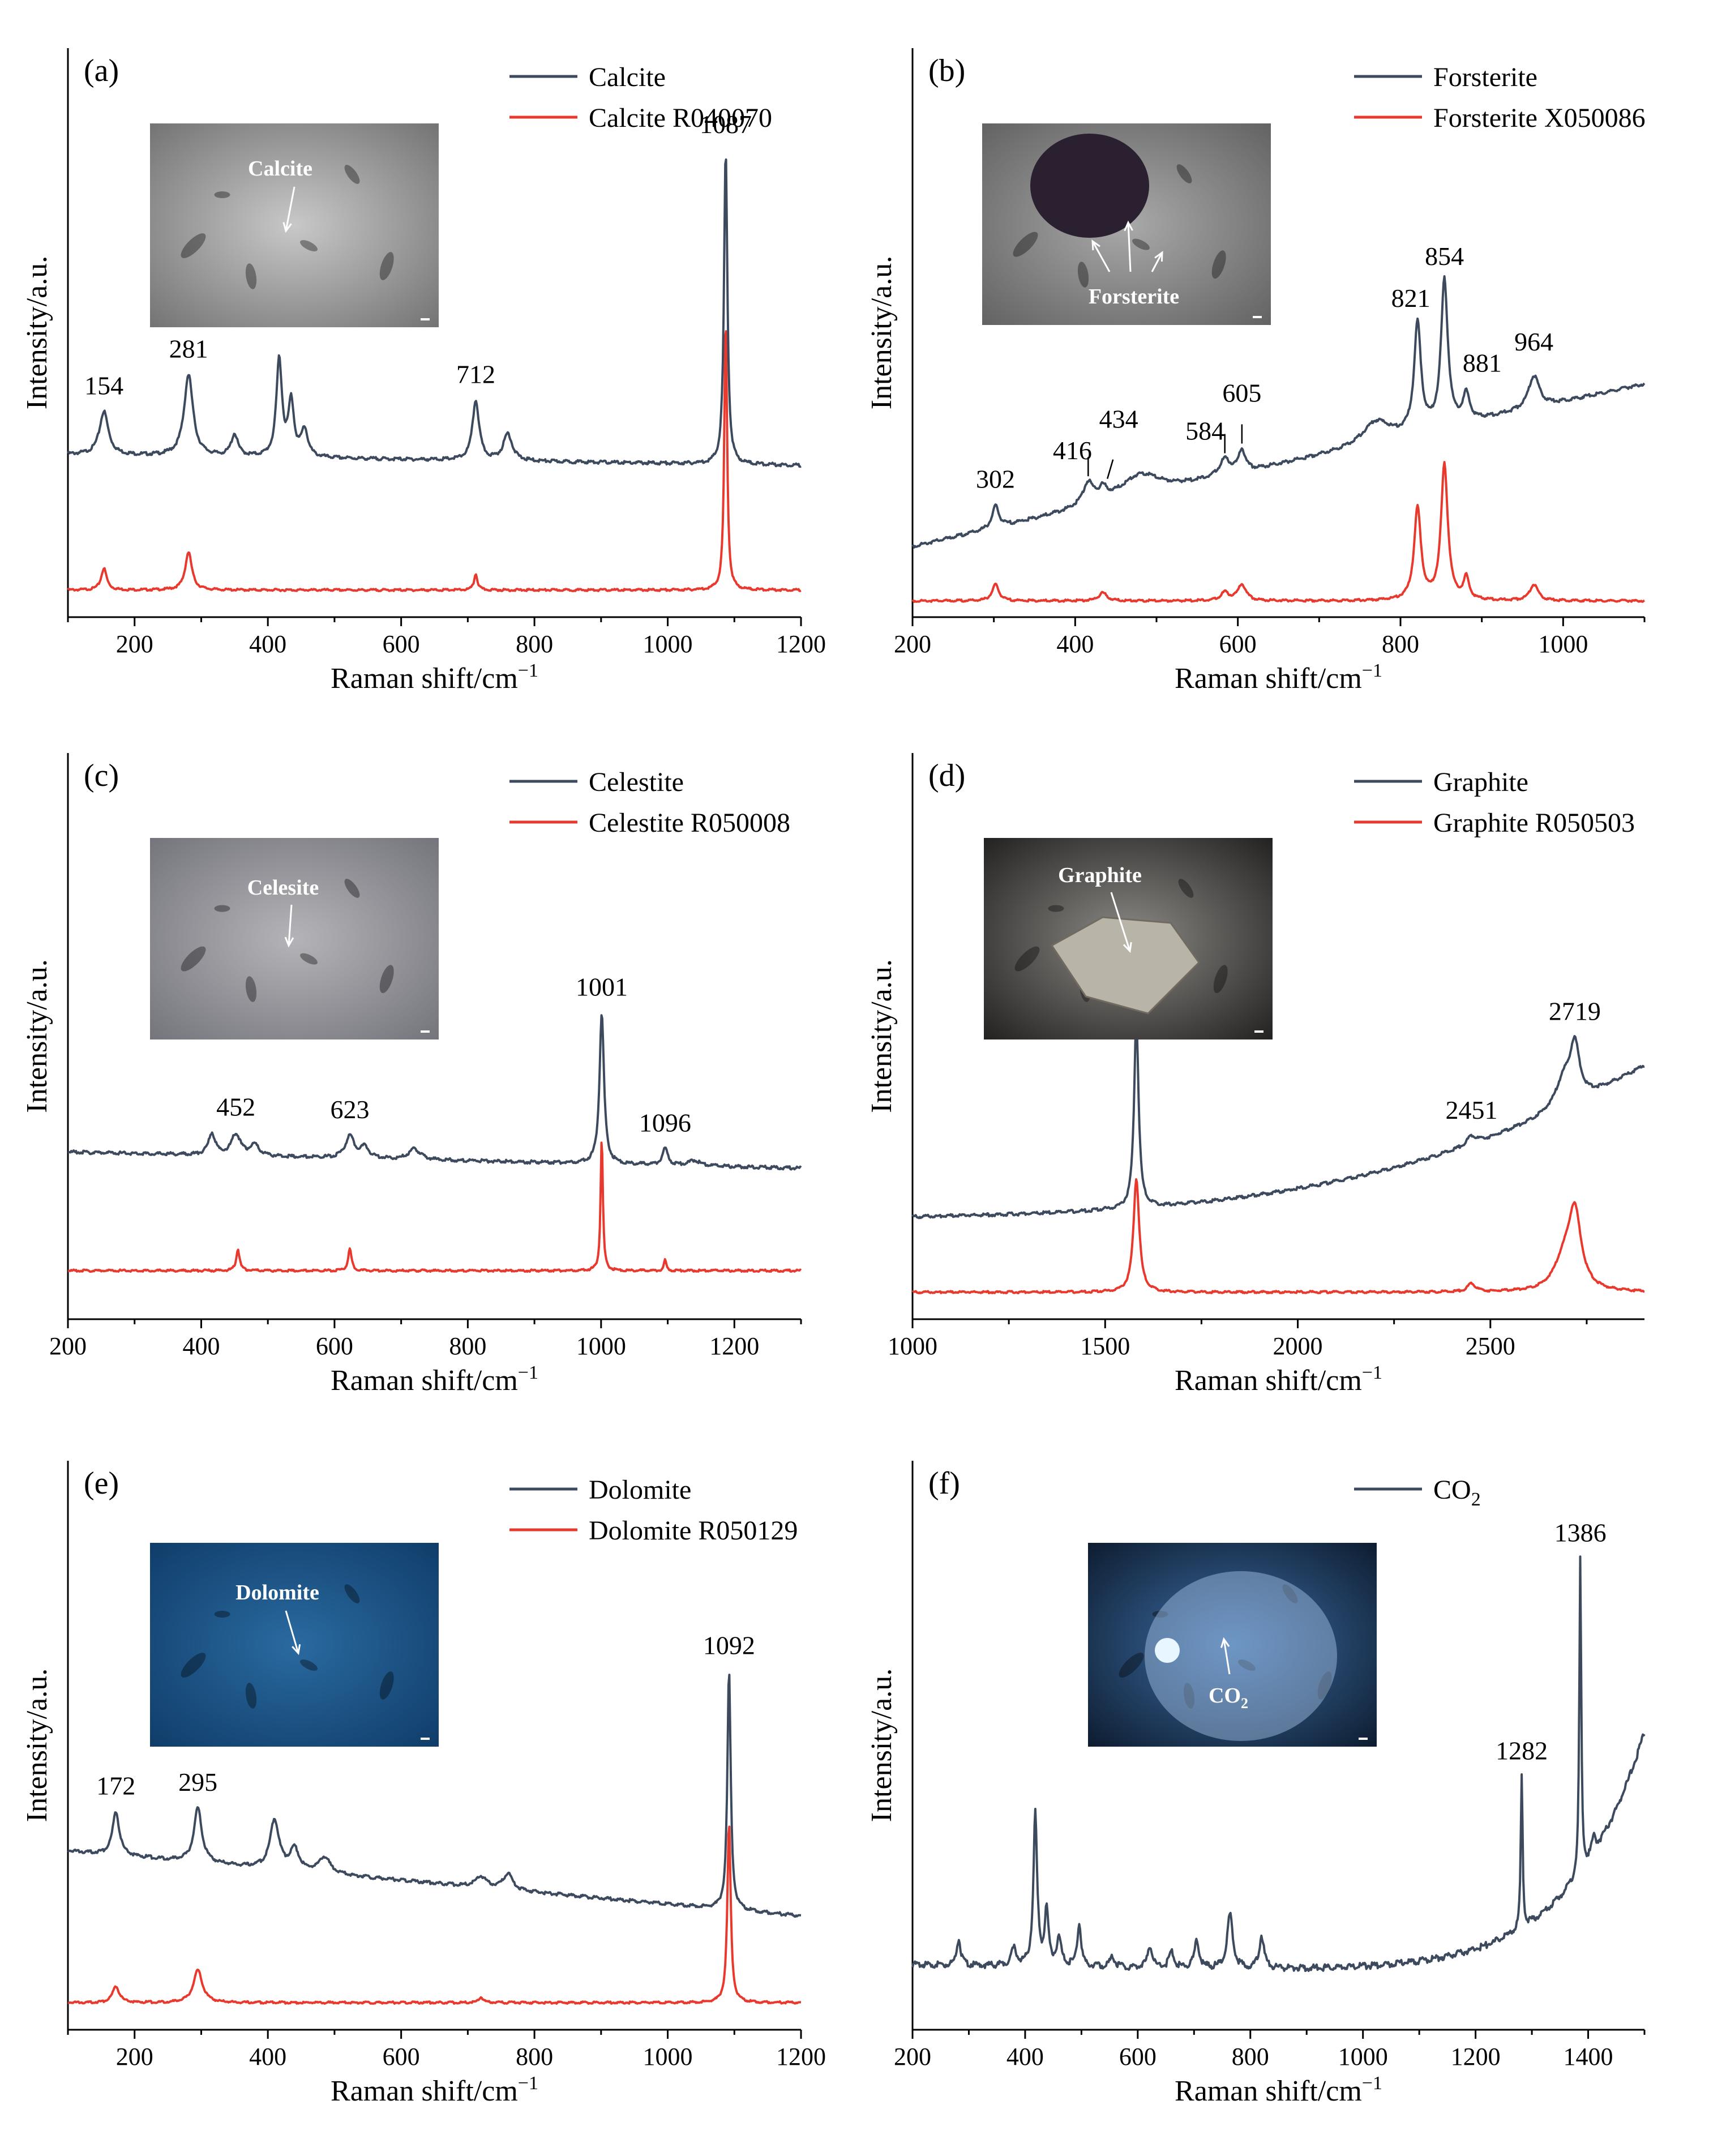 The height and width of the screenshot is (2156, 1709). I want to click on panel-label: (f), so click(944, 1483).